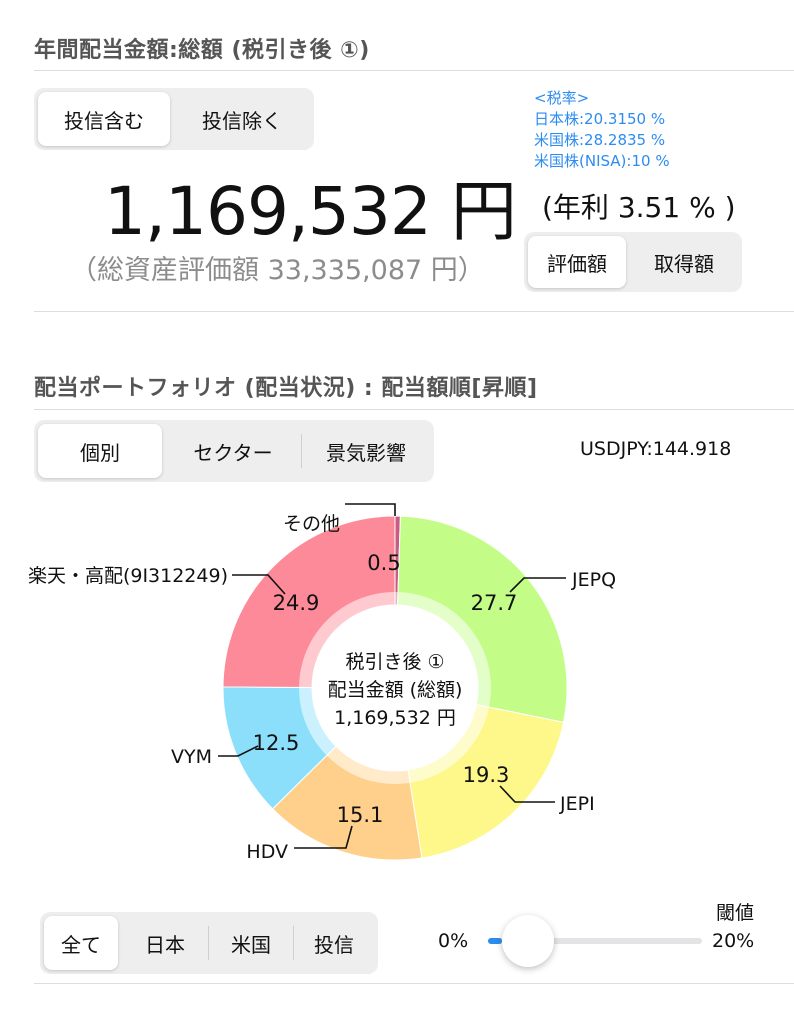  Describe the element at coordinates (537, 585) in the screenshot. I see `leader-line-jepq` at that location.